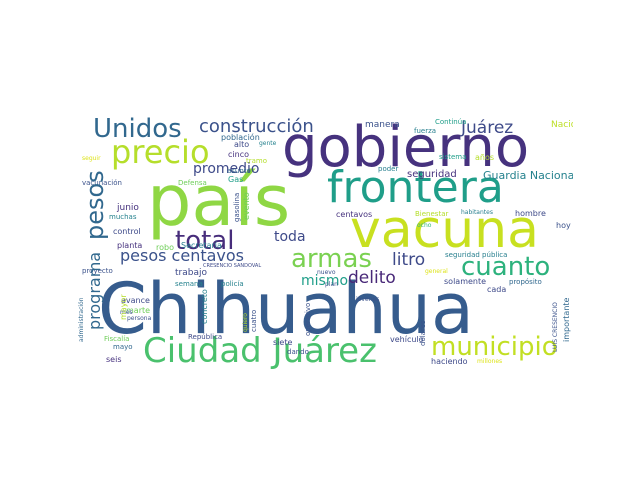 Image resolution: width=640 pixels, height=480 pixels. Describe the element at coordinates (283, 342) in the screenshot. I see `word: siete` at that location.